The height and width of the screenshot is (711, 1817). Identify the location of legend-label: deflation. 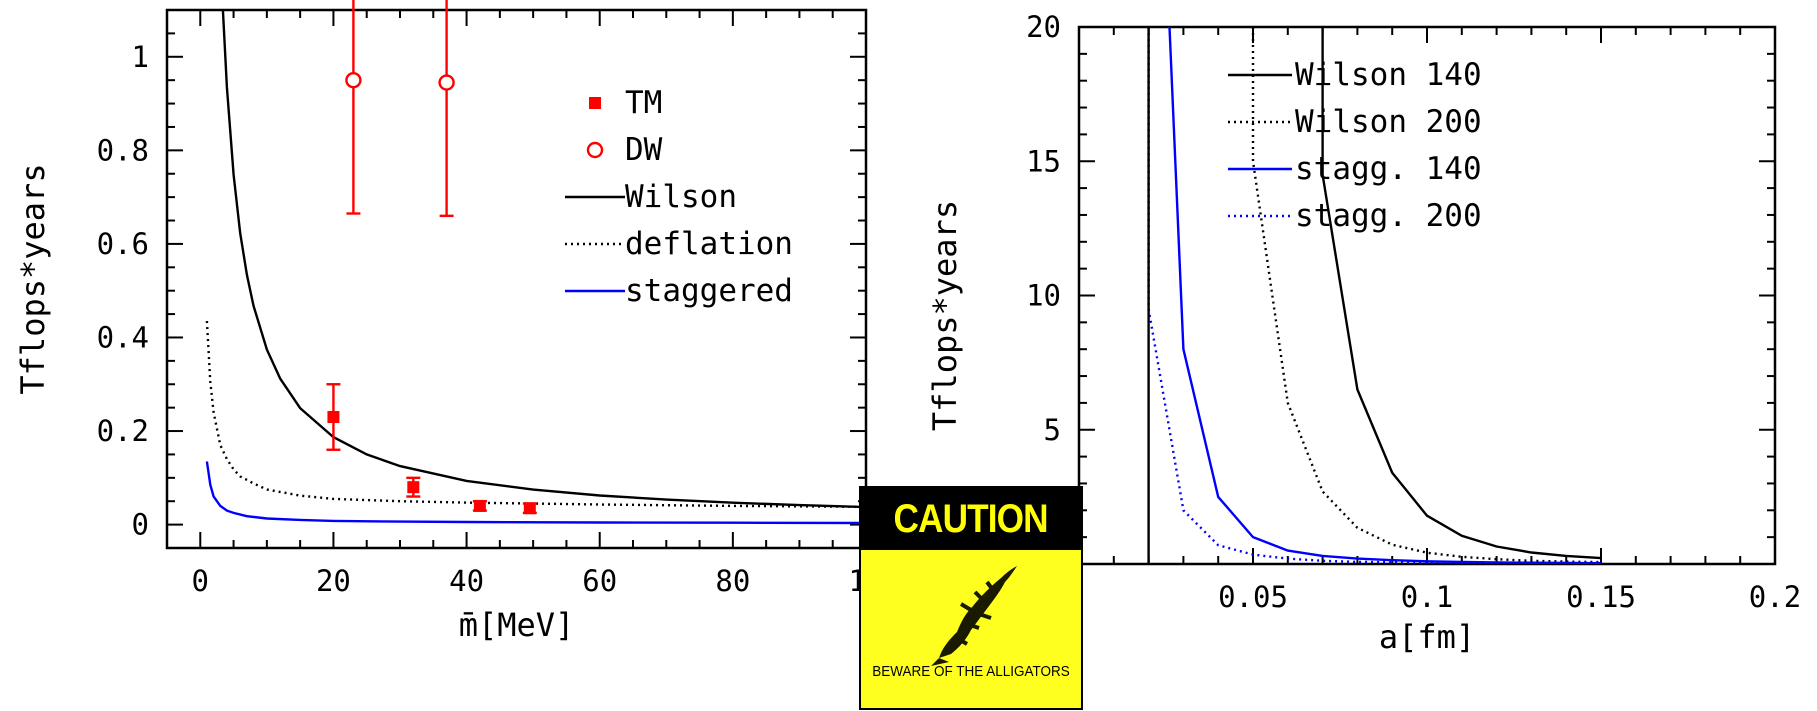
(709, 244).